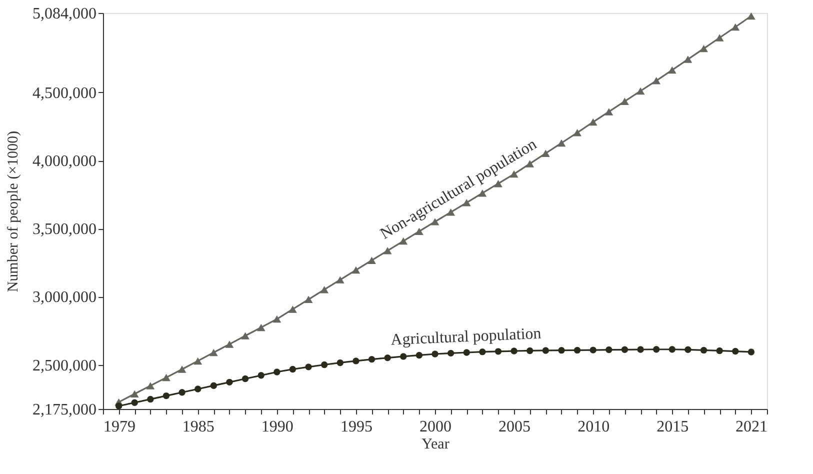 This screenshot has width=813, height=474. Describe the element at coordinates (356, 427) in the screenshot. I see `x-tick-label: 1995` at that location.